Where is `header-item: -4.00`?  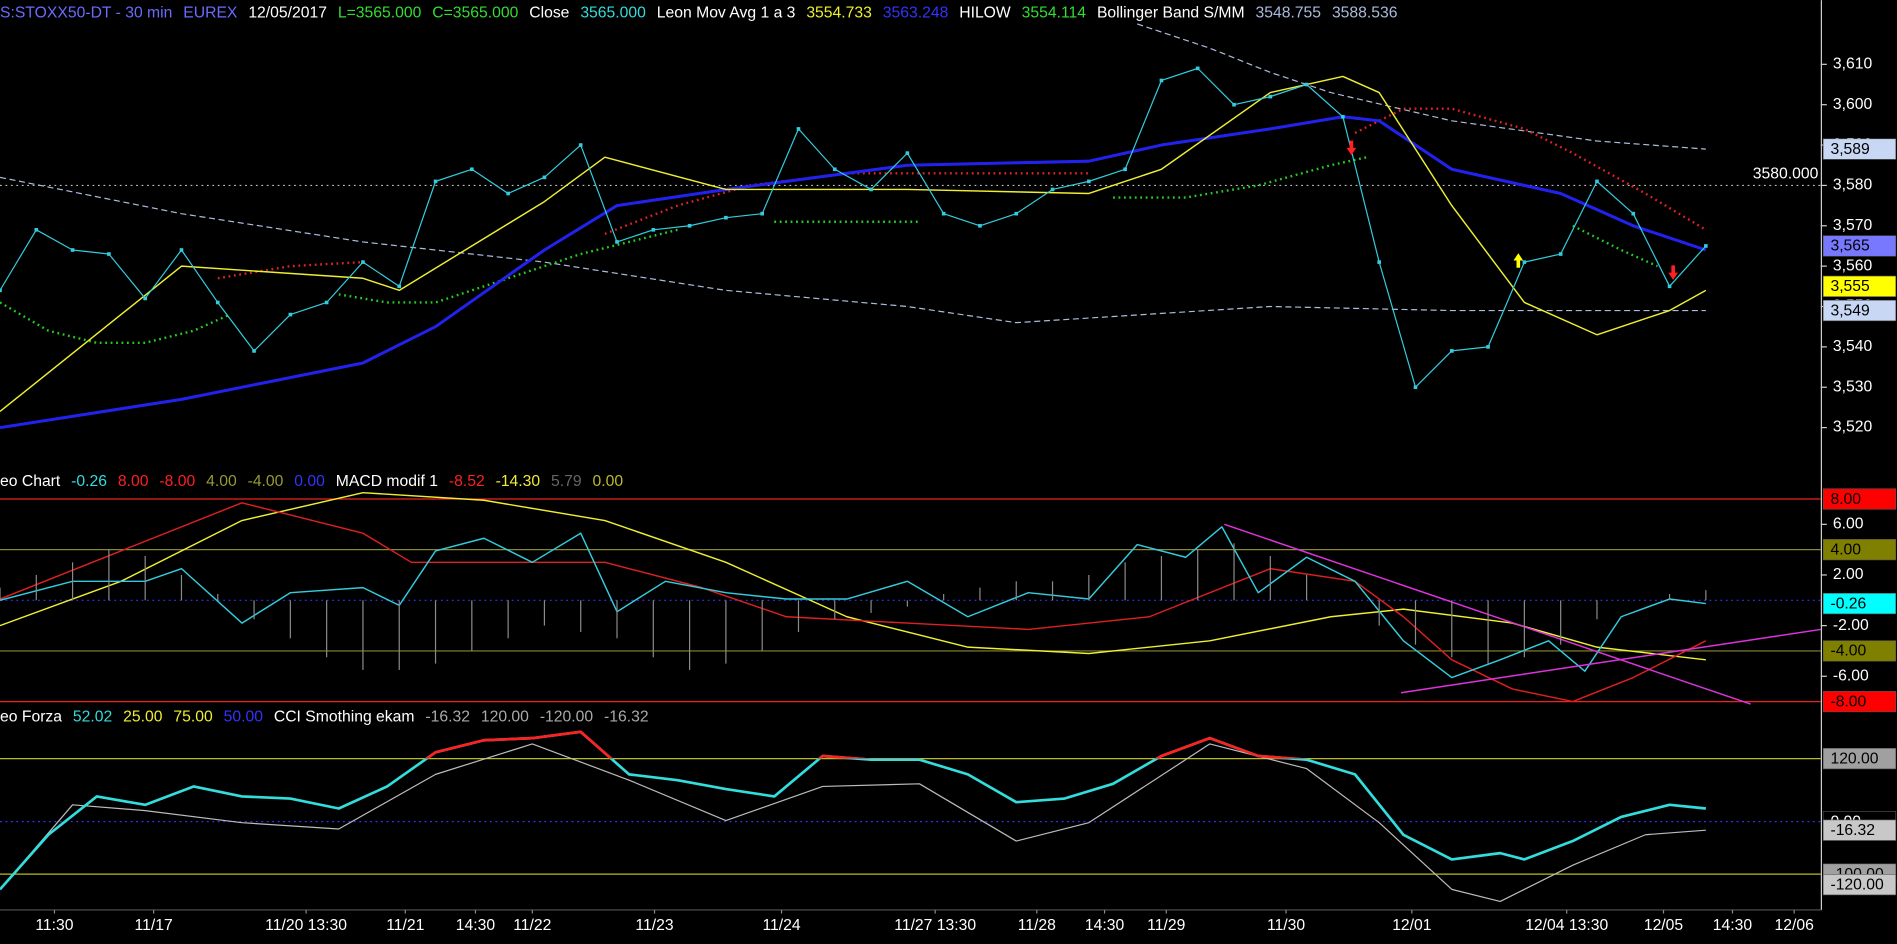
header-item: -4.00 is located at coordinates (266, 481).